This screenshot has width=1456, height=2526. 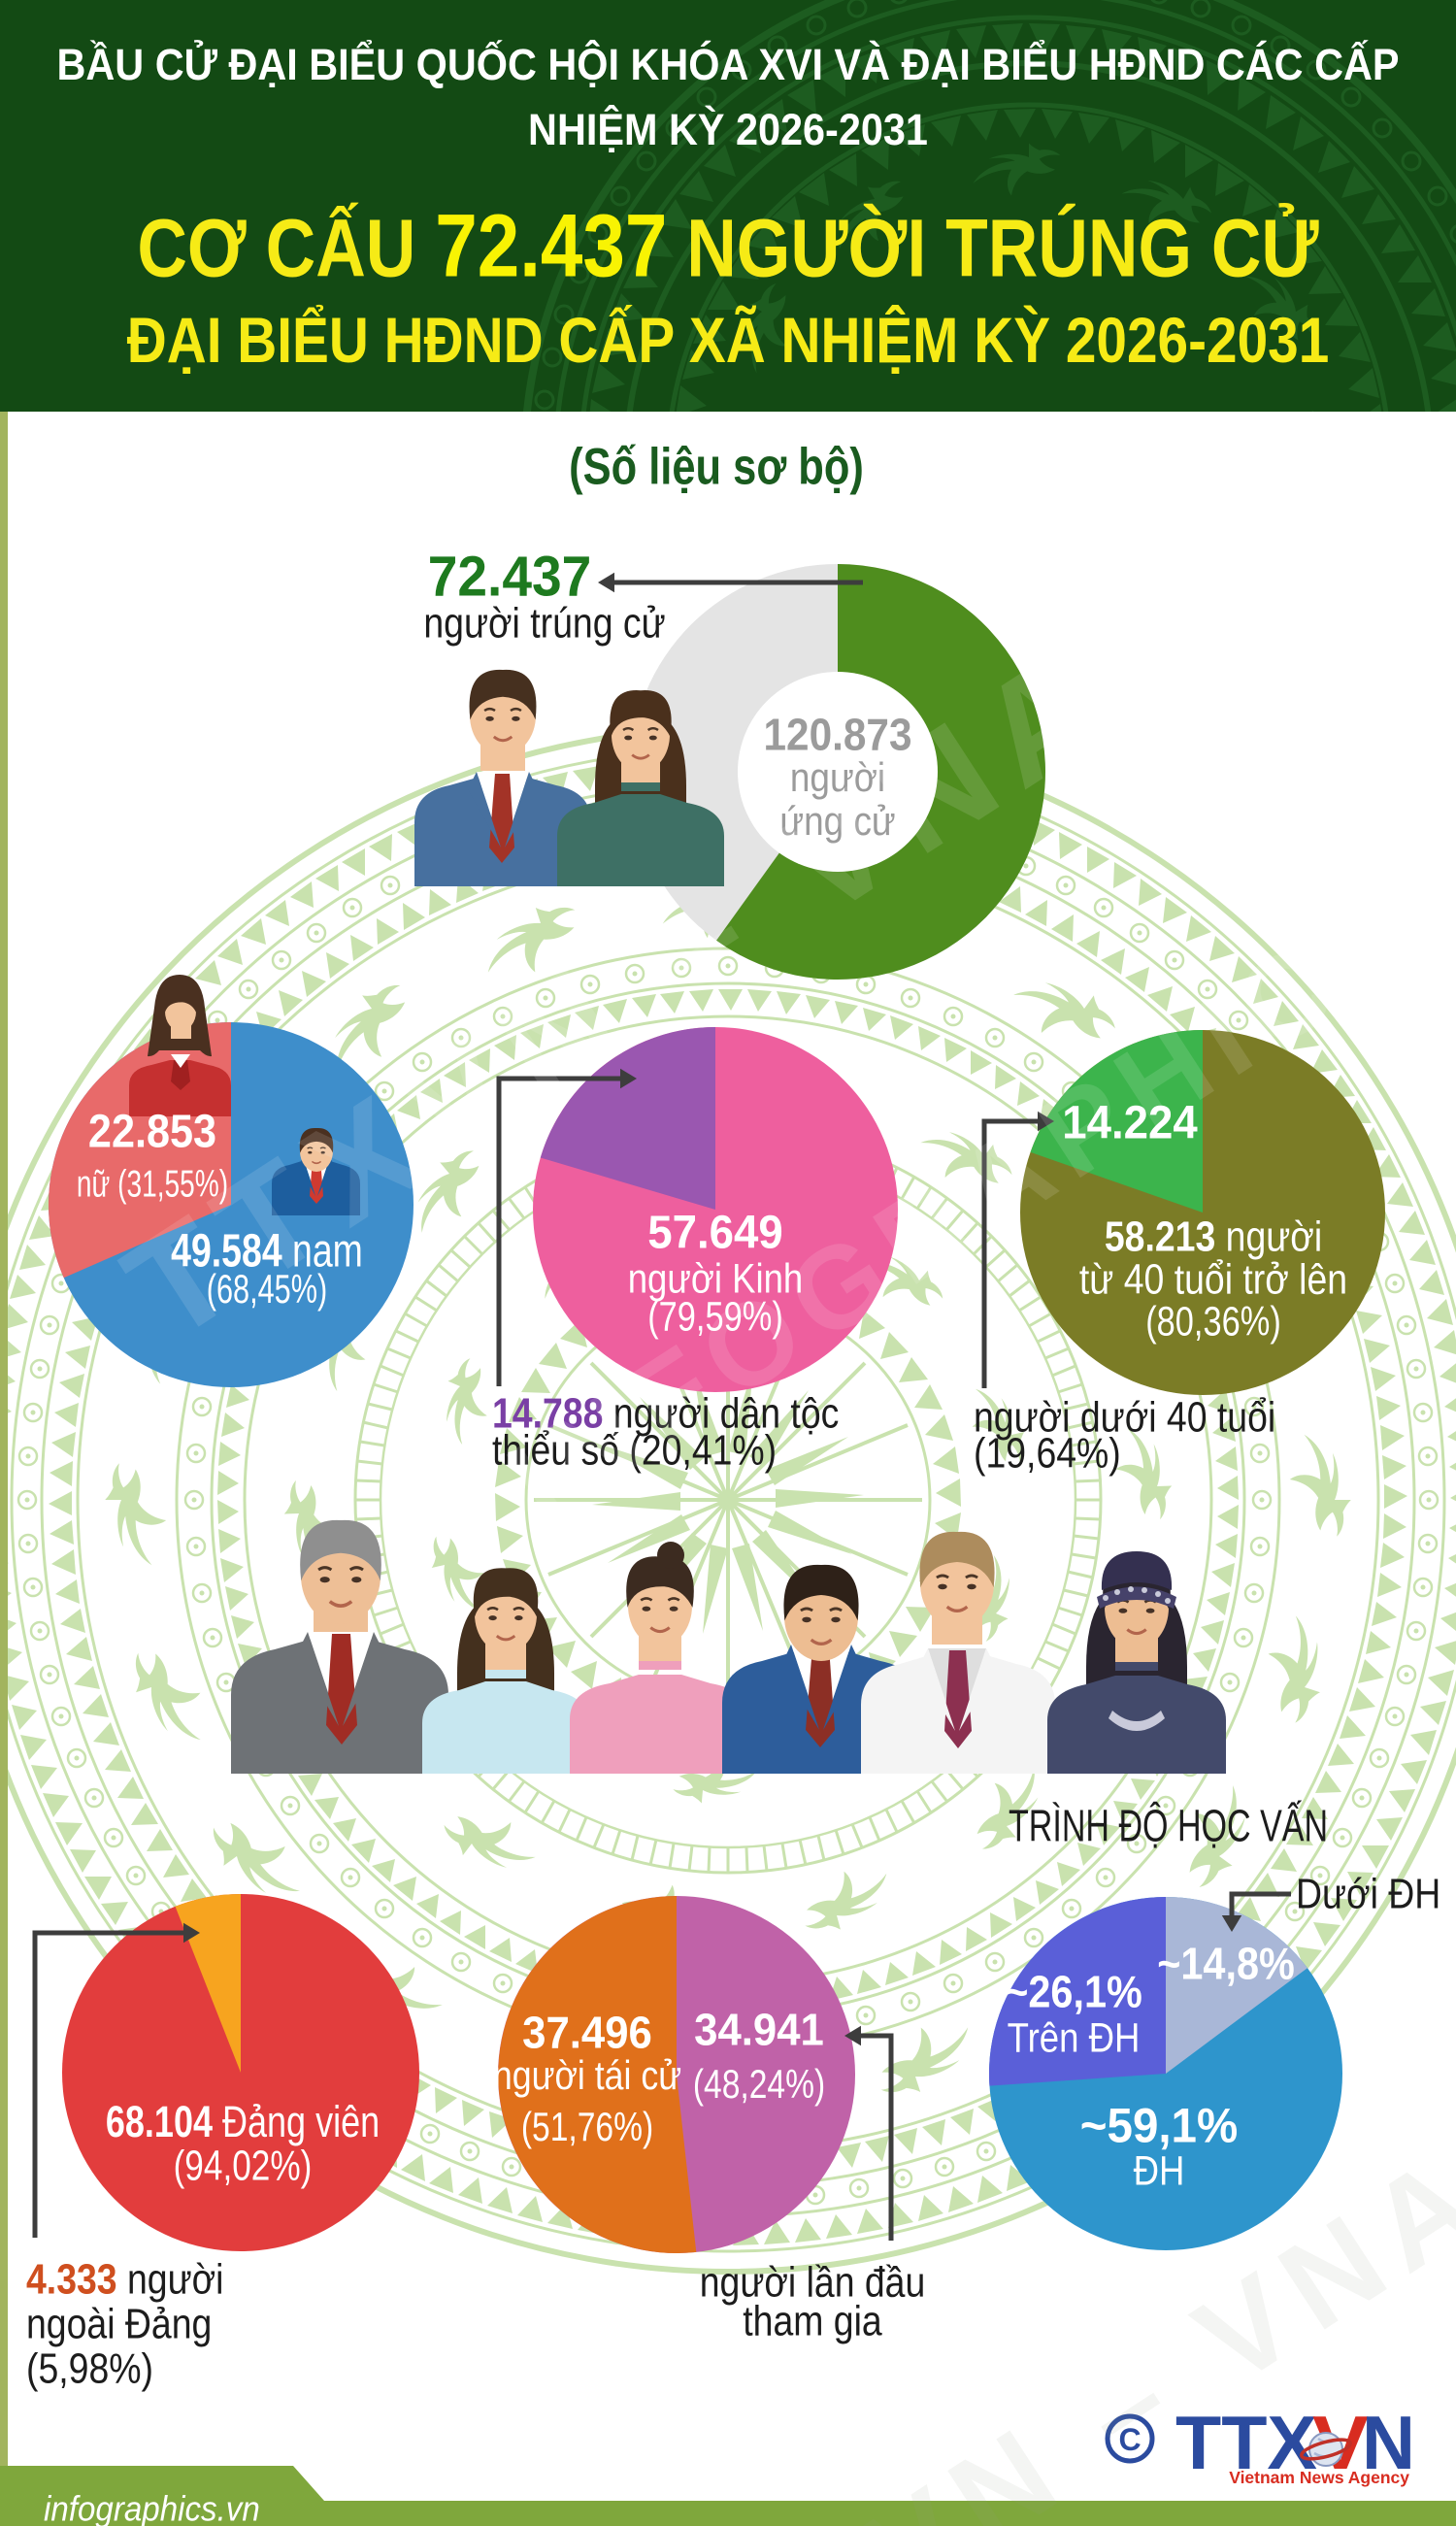 What do you see at coordinates (1129, 2439) in the screenshot?
I see `svg-text: C` at bounding box center [1129, 2439].